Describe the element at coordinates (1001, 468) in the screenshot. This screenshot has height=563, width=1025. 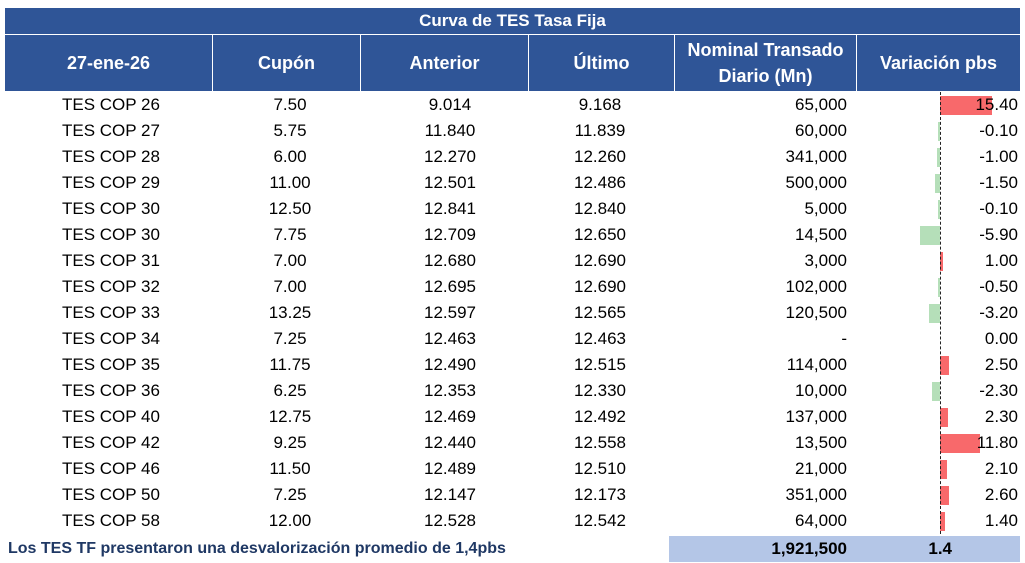
I see `variacion-value: 2.10` at that location.